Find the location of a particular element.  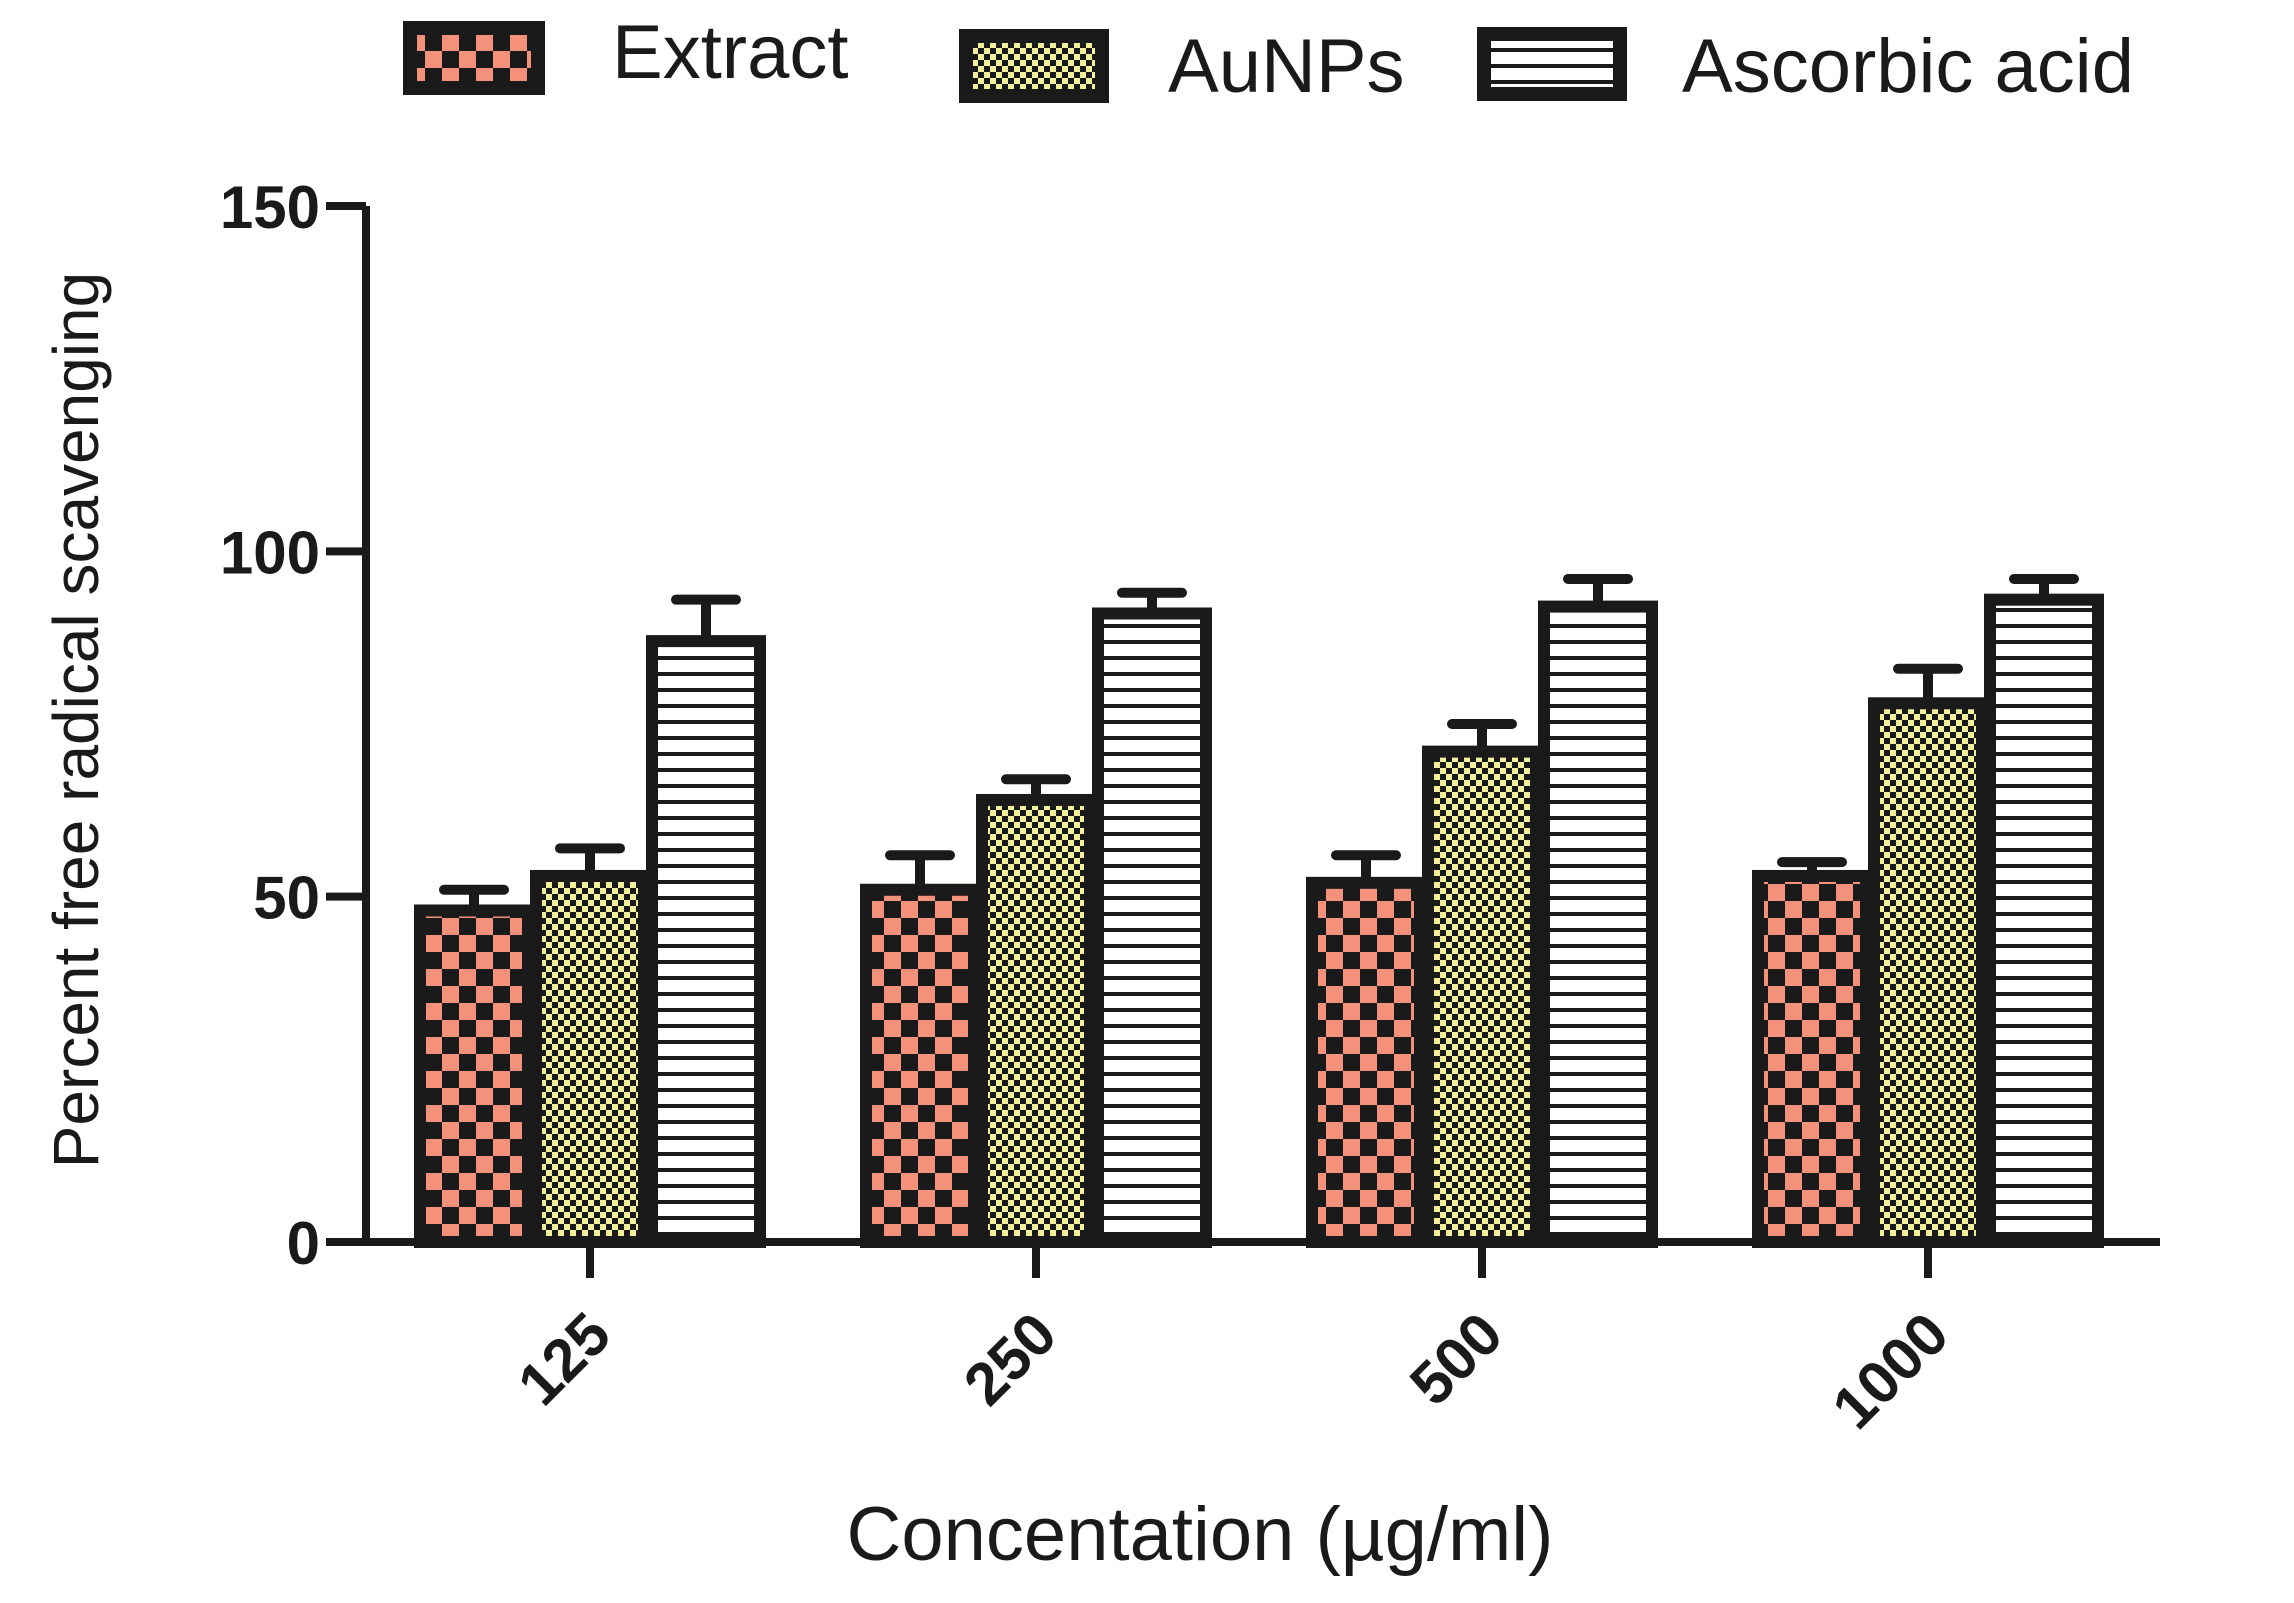

x-axis-title: Concentation (µg/ml) is located at coordinates (1200, 1534).